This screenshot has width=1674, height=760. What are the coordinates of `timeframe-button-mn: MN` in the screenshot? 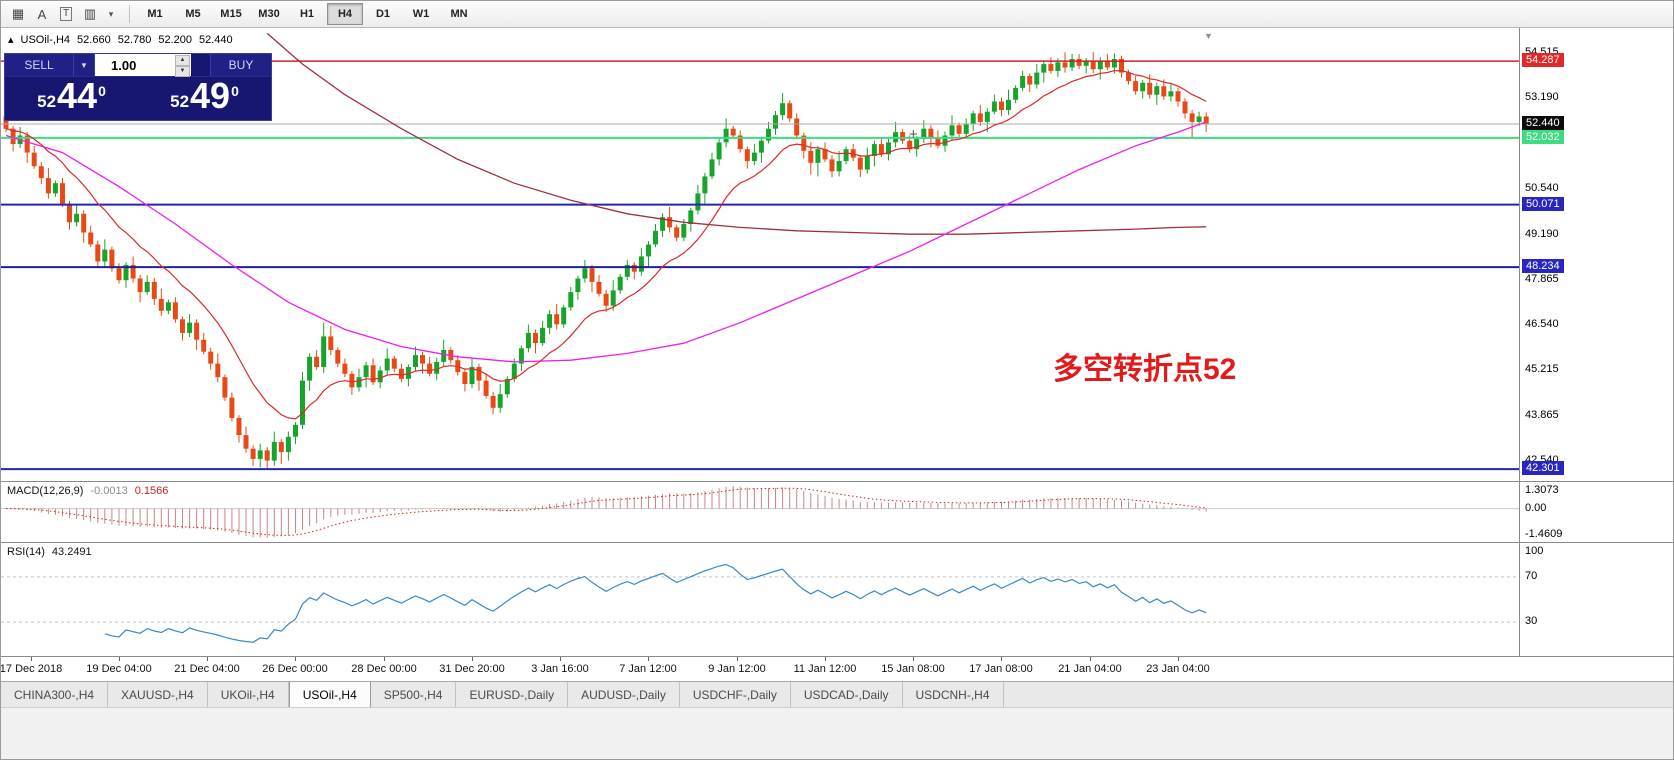 It's located at (459, 14).